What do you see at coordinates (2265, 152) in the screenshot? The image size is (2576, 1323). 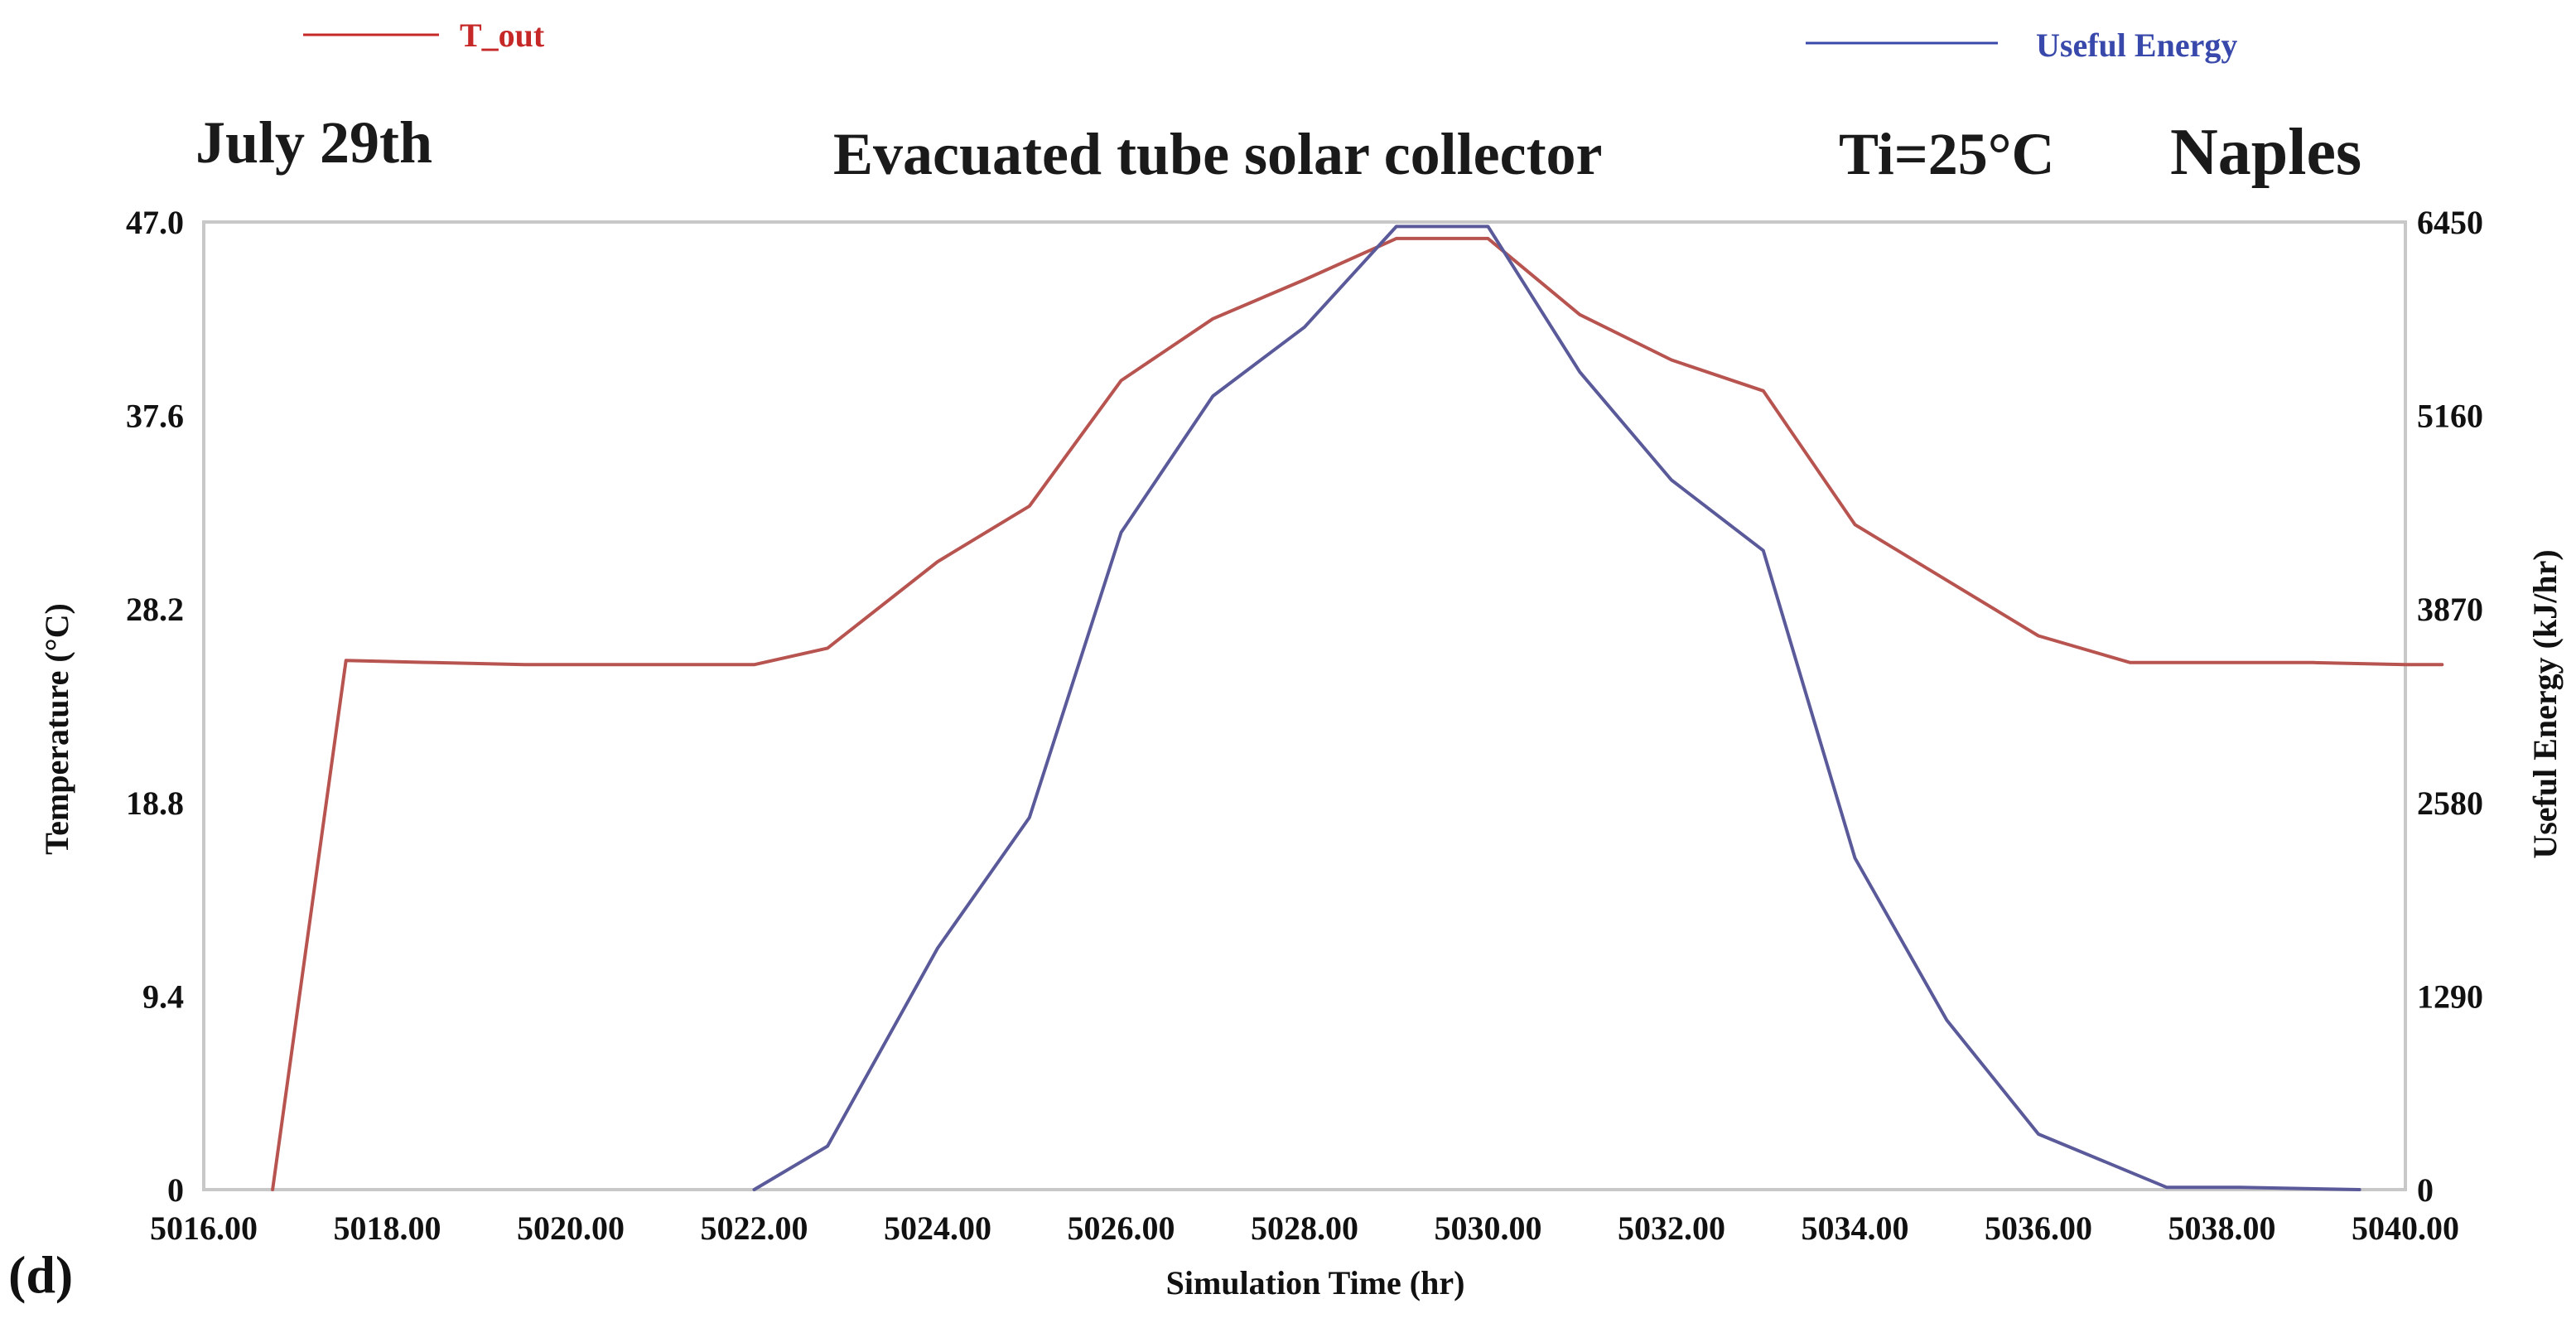 I see `location-label: Naples` at bounding box center [2265, 152].